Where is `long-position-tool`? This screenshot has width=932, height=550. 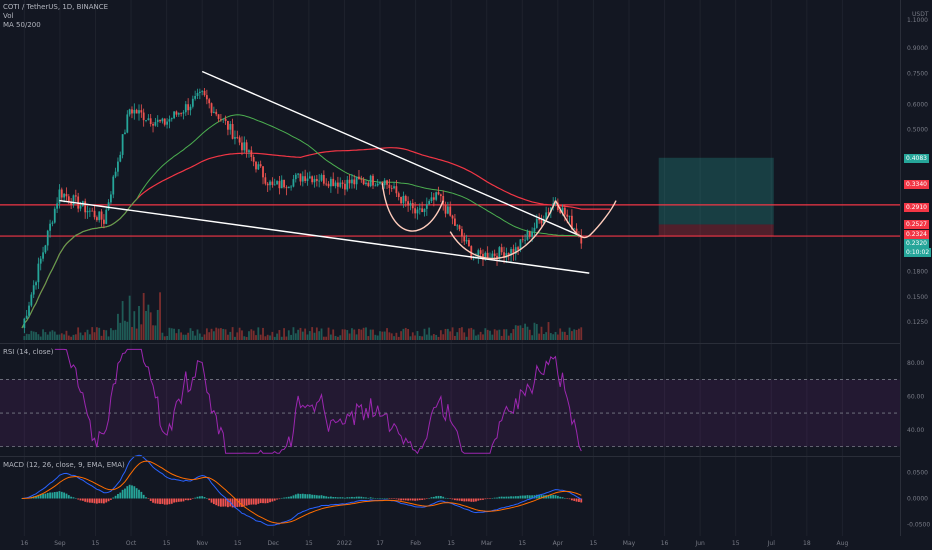
long-position-tool is located at coordinates (716, 197).